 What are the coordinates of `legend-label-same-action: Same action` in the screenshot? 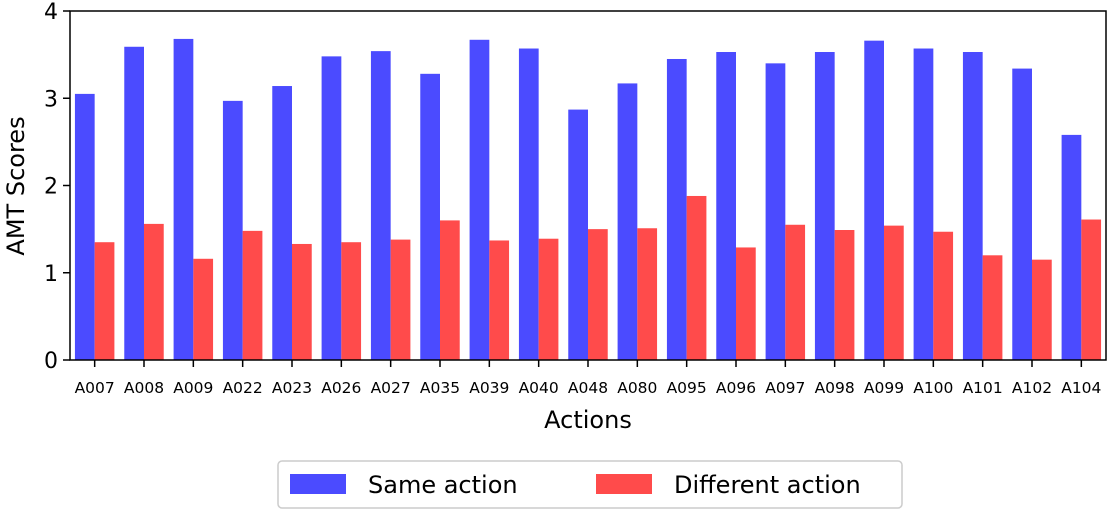 It's located at (443, 485).